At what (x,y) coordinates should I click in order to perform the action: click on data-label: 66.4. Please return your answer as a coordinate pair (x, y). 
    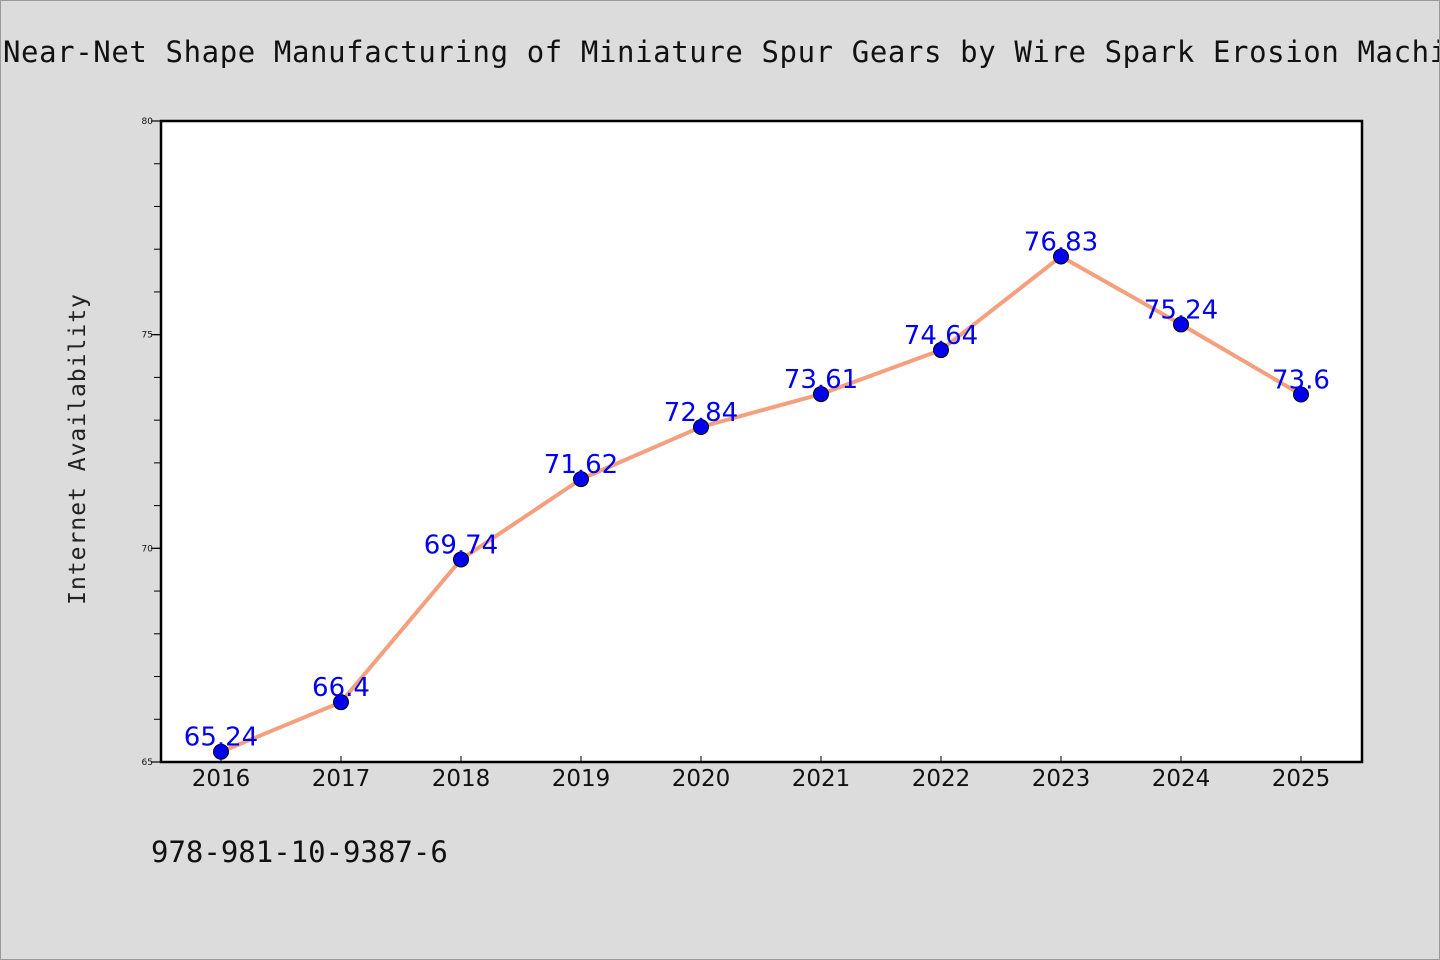
    Looking at the image, I should click on (341, 688).